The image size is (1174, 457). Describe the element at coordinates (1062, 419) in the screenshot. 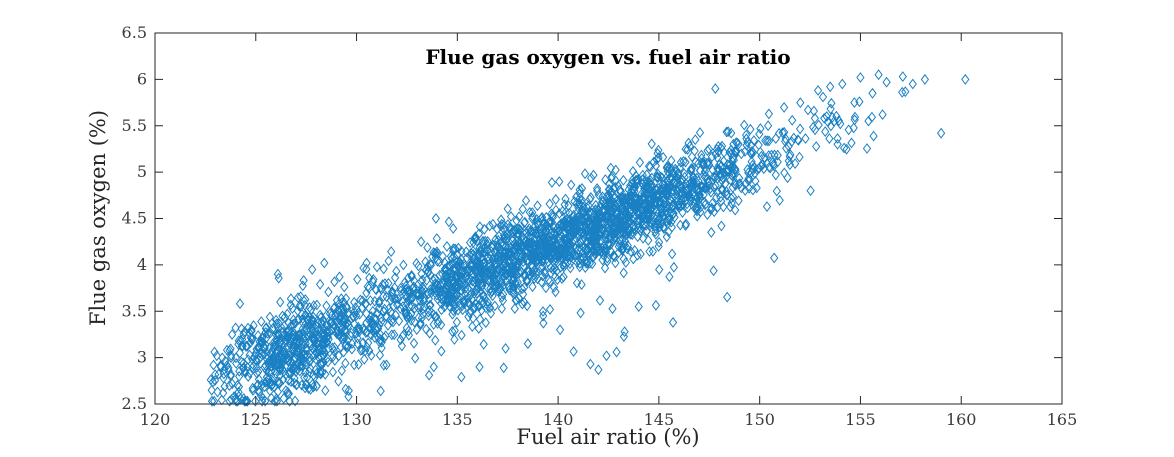

I see `x-tick-label: 165` at that location.